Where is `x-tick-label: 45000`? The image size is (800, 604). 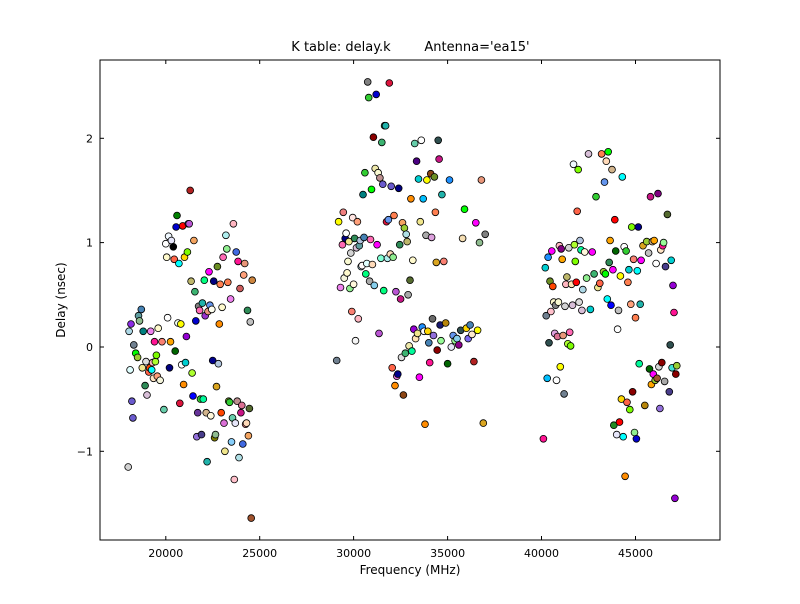 x-tick-label: 45000 is located at coordinates (635, 553).